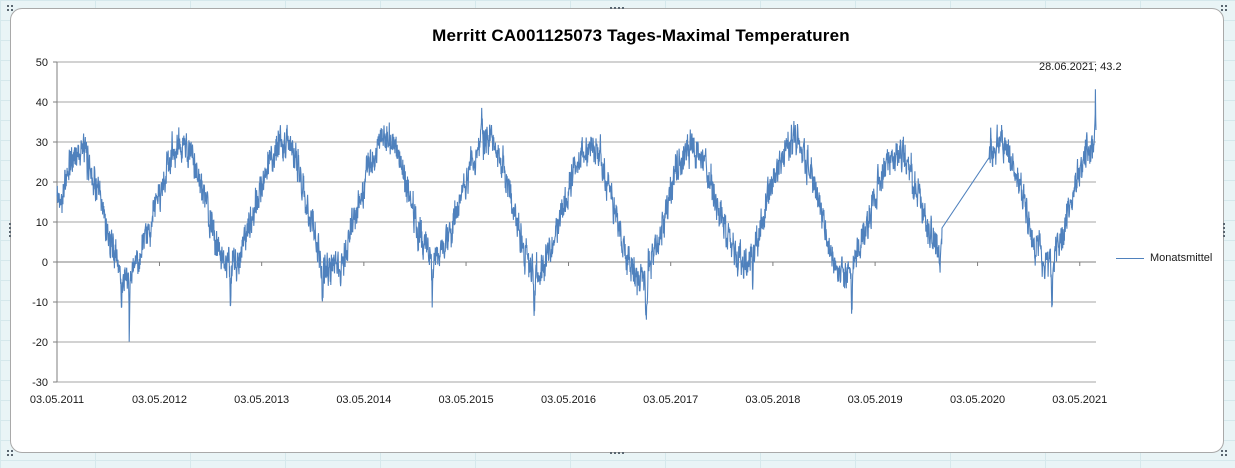  What do you see at coordinates (1224, 230) in the screenshot?
I see `chart-resize-handle-middle-right` at bounding box center [1224, 230].